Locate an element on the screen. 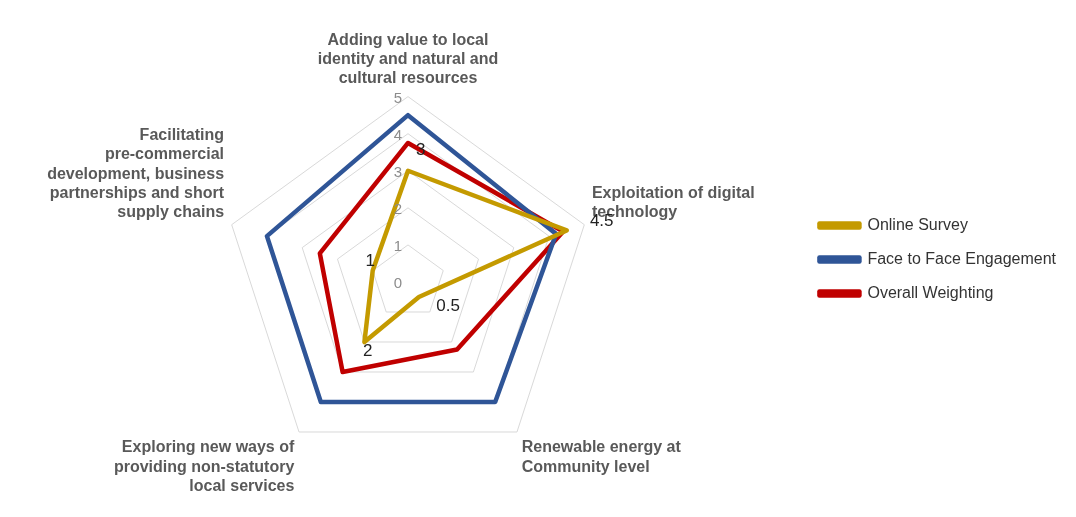  data-label: 0.5 is located at coordinates (448, 305).